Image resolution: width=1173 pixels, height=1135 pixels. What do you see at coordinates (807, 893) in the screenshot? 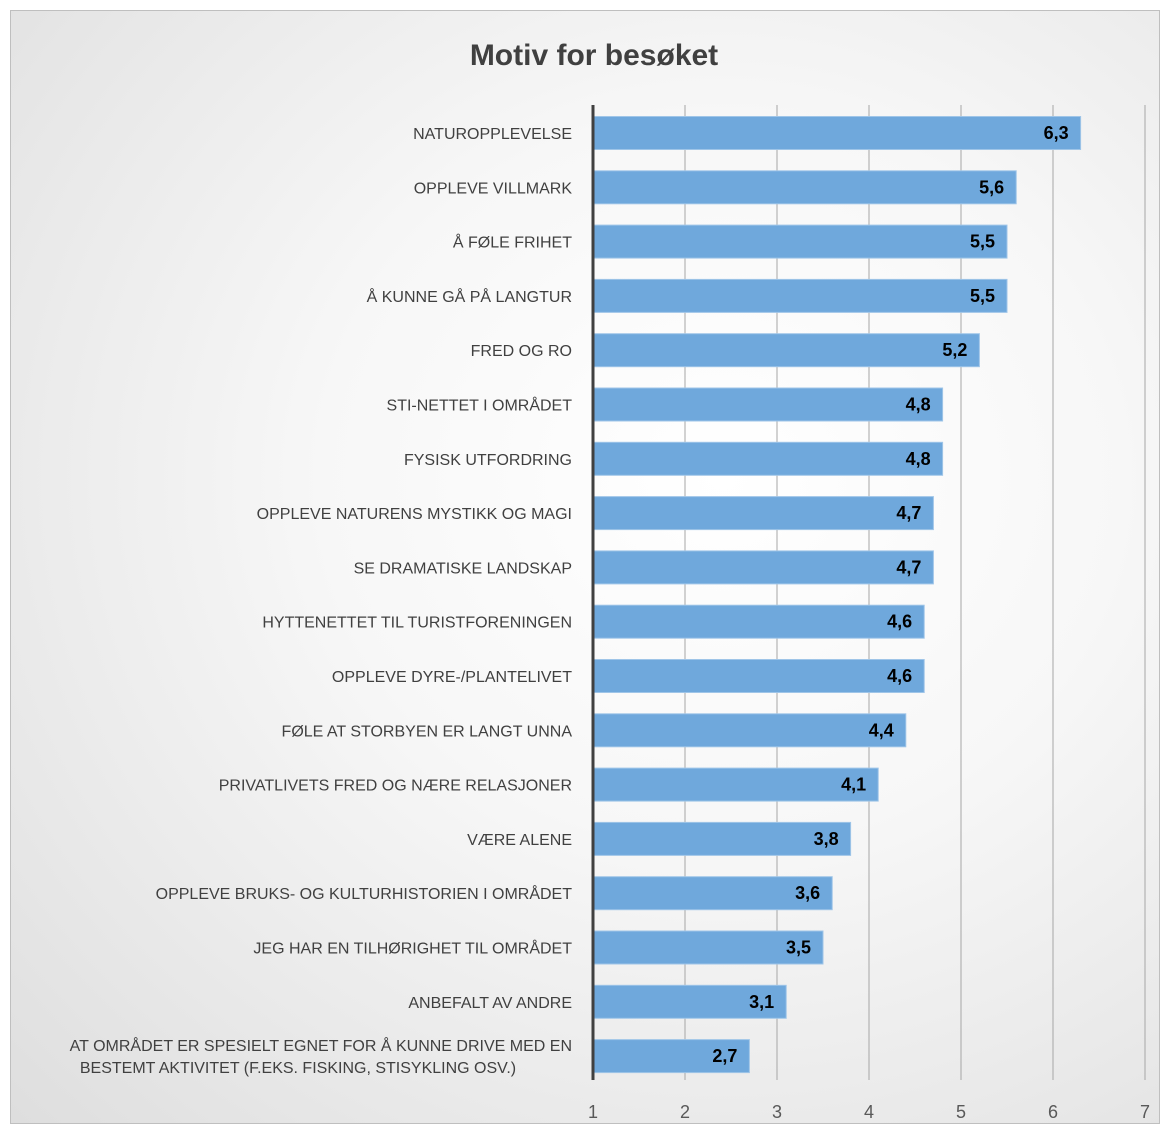
I see `data-label: 3,6` at bounding box center [807, 893].